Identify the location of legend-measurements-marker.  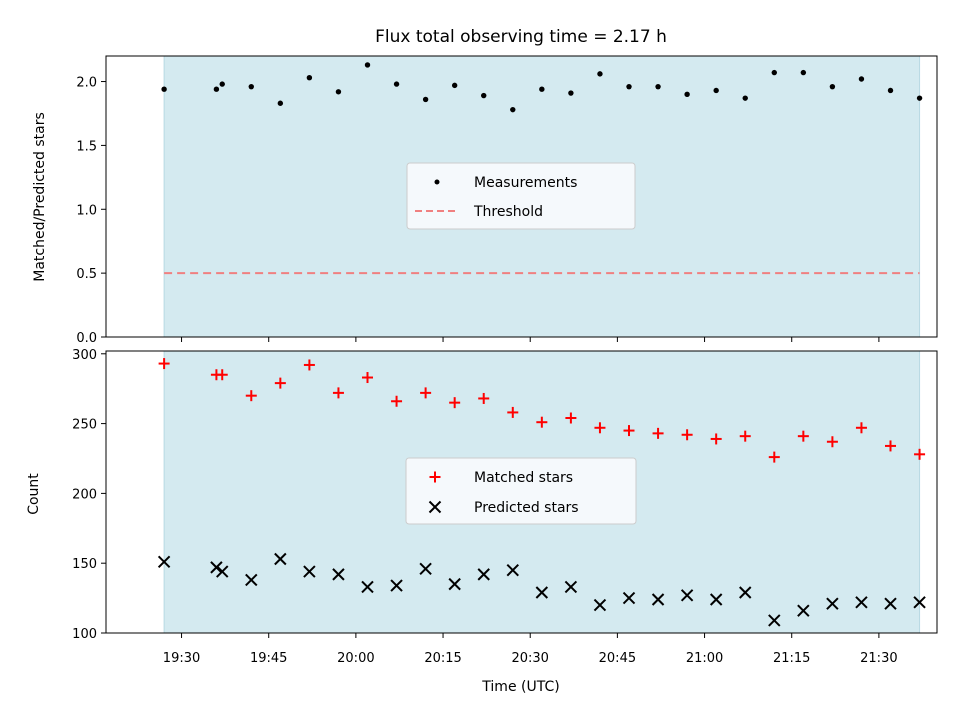
(437, 182).